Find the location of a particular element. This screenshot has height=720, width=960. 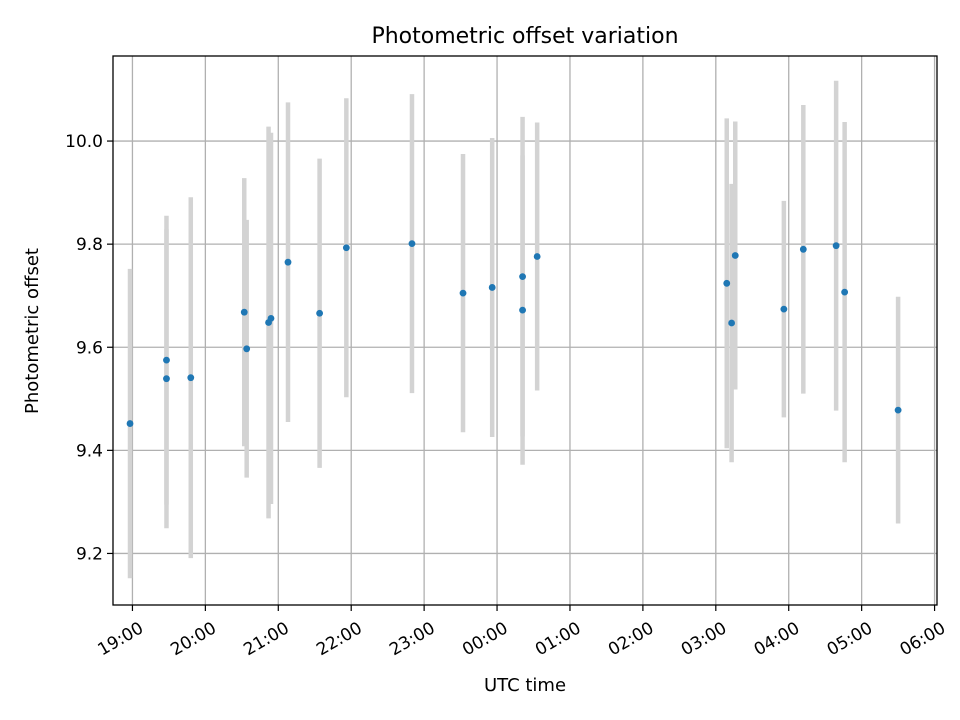

y-tick-label: 9.8 is located at coordinates (89, 245).